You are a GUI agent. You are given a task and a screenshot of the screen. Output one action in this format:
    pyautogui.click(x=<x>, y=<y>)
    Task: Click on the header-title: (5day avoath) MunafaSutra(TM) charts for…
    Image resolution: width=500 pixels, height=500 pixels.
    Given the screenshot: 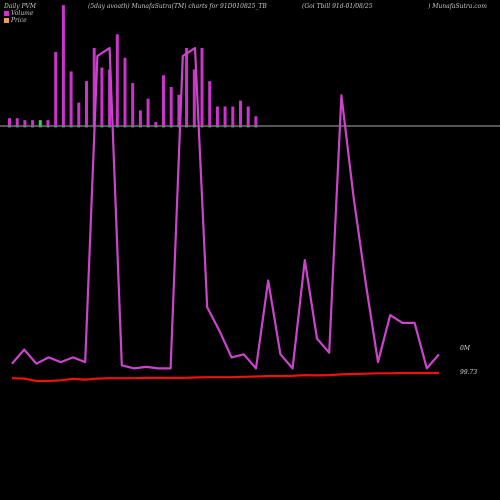 What is the action you would take?
    pyautogui.click(x=177, y=6)
    